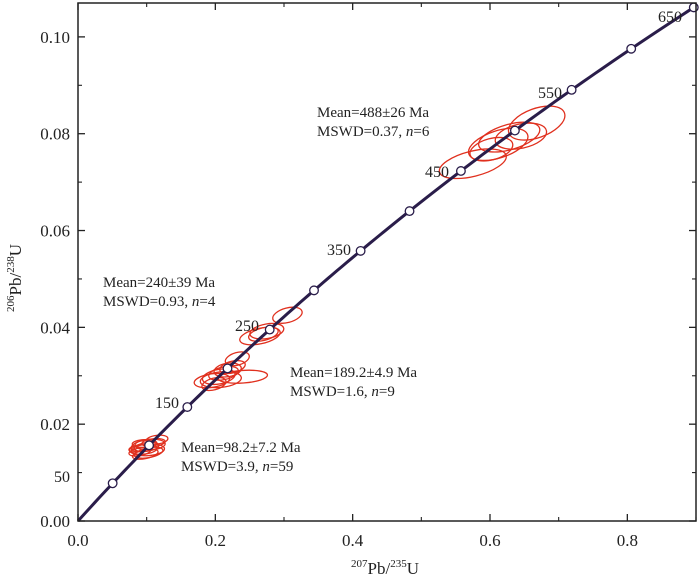 Image resolution: width=700 pixels, height=581 pixels. I want to click on x-title-pb: Pb/, so click(379, 568).